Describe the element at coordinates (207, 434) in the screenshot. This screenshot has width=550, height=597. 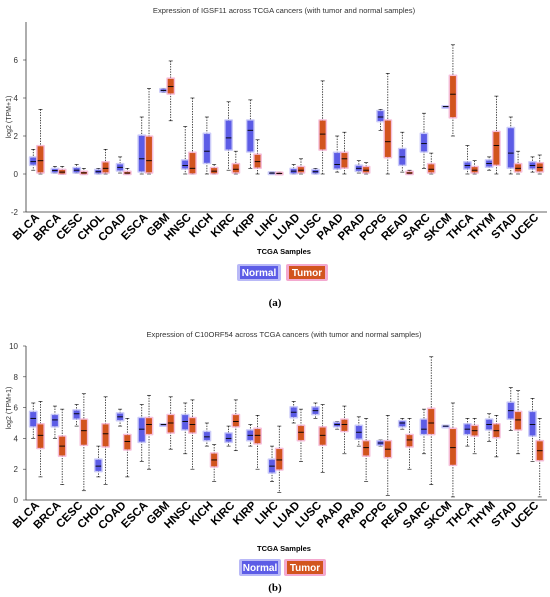
I see `normal-box-kich-b` at that location.